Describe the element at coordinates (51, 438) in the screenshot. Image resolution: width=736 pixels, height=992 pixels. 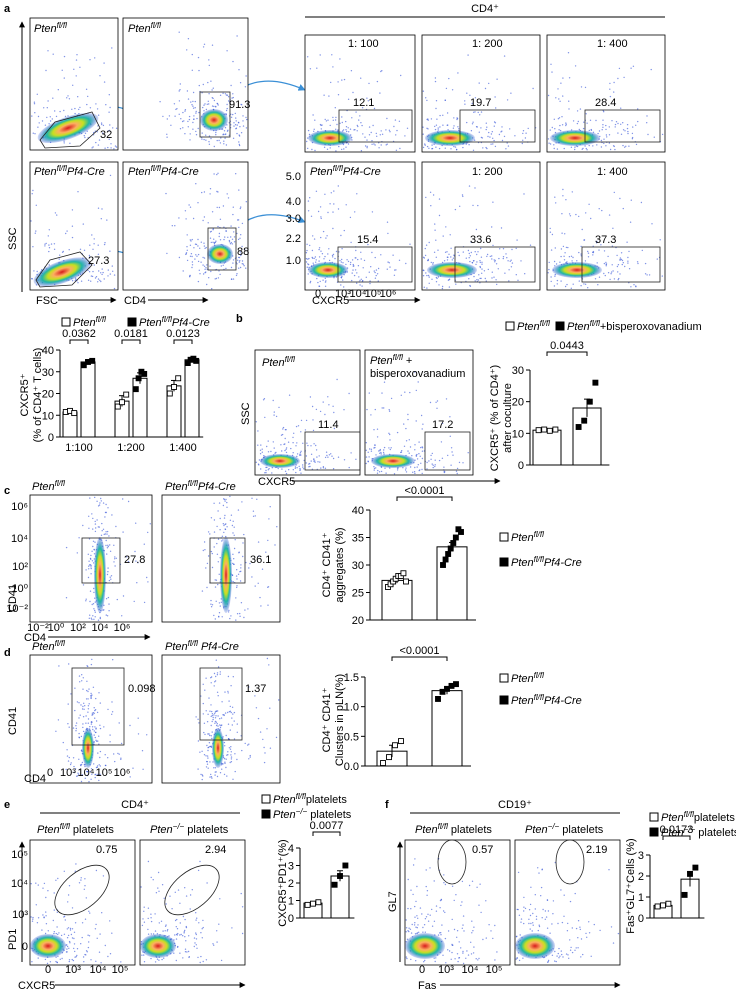
I see `y-tick-label: 0` at that location.